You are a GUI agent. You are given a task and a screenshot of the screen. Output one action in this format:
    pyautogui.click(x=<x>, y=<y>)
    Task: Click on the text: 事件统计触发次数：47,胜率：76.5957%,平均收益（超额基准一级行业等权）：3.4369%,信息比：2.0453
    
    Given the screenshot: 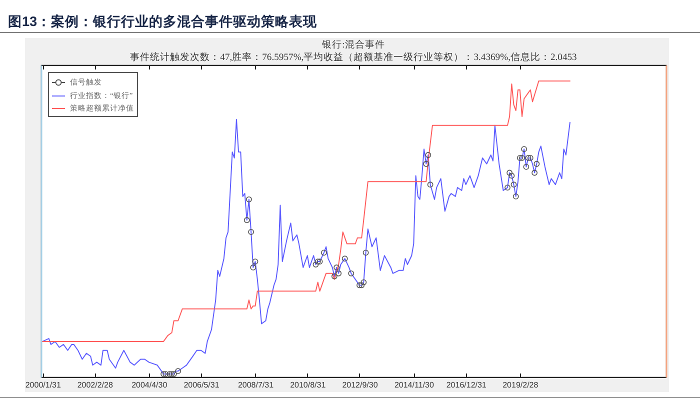 What is the action you would take?
    pyautogui.click(x=354, y=56)
    